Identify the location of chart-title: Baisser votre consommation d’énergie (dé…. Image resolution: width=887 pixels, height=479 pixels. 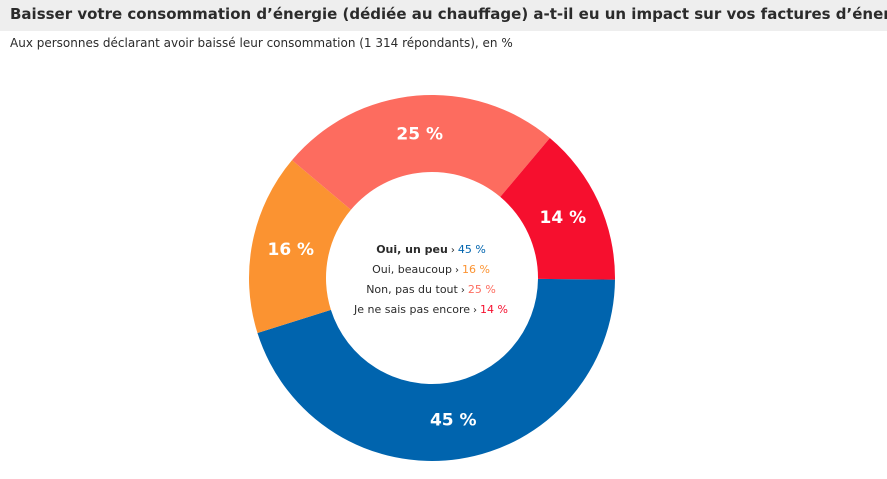
(448, 14).